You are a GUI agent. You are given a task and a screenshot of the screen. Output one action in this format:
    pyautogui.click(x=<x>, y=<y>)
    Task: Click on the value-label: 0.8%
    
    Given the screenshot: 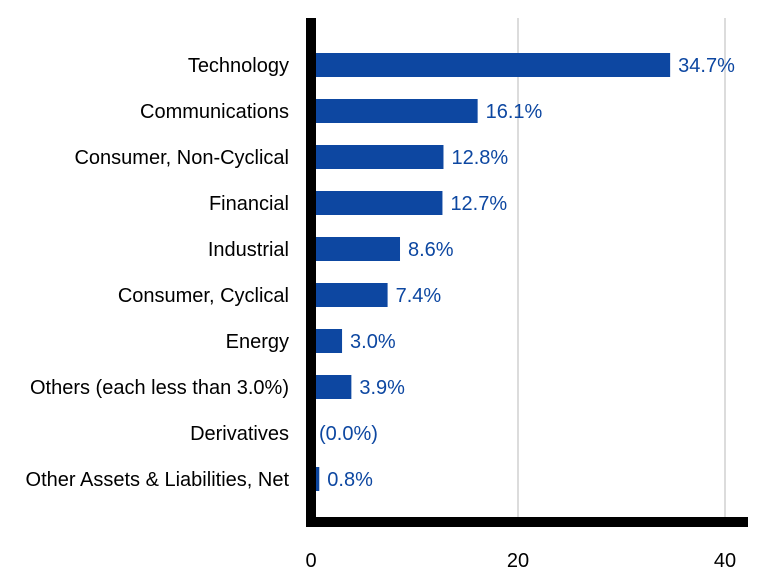 What is the action you would take?
    pyautogui.click(x=350, y=480)
    